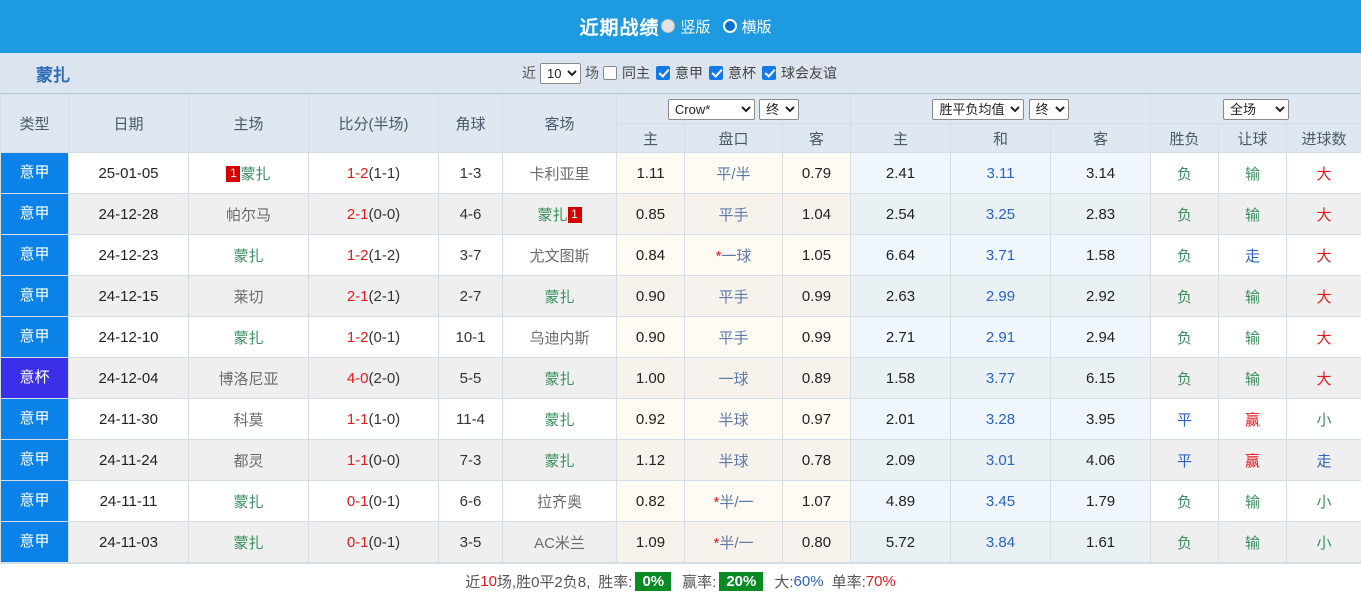  Describe the element at coordinates (471, 124) in the screenshot. I see `header-corner: 角球` at that location.